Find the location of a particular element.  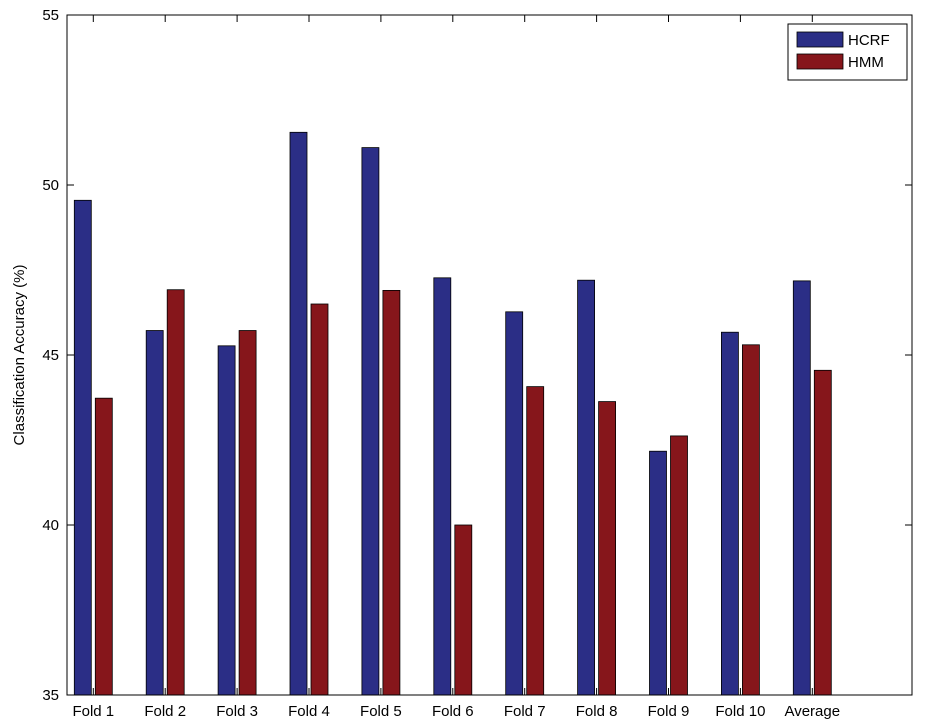

y-tick-label: 55 is located at coordinates (50, 15).